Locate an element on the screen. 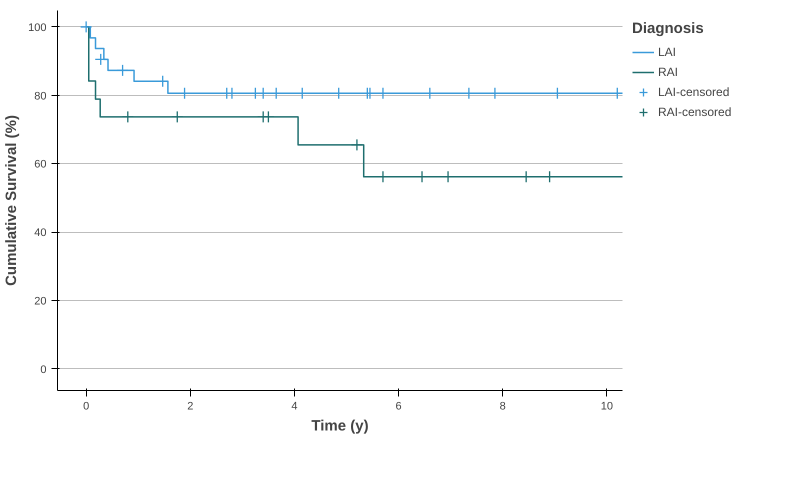  x-tick-label: 0 is located at coordinates (86, 406).